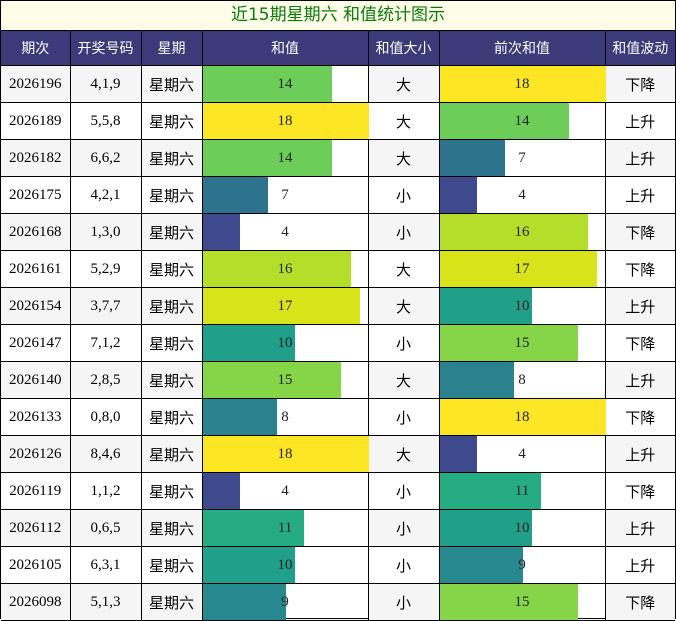 The width and height of the screenshot is (676, 621). What do you see at coordinates (105, 232) in the screenshot?
I see `numbers-cell: 1,3,0` at bounding box center [105, 232].